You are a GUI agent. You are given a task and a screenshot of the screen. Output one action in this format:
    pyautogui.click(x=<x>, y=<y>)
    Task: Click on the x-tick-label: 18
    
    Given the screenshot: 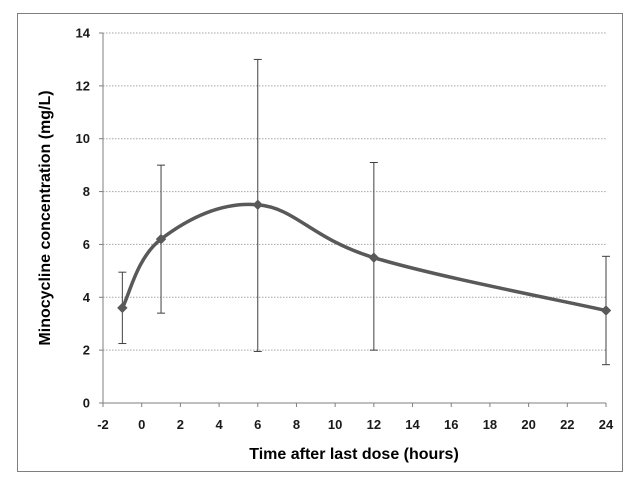 What is the action you would take?
    pyautogui.click(x=490, y=424)
    